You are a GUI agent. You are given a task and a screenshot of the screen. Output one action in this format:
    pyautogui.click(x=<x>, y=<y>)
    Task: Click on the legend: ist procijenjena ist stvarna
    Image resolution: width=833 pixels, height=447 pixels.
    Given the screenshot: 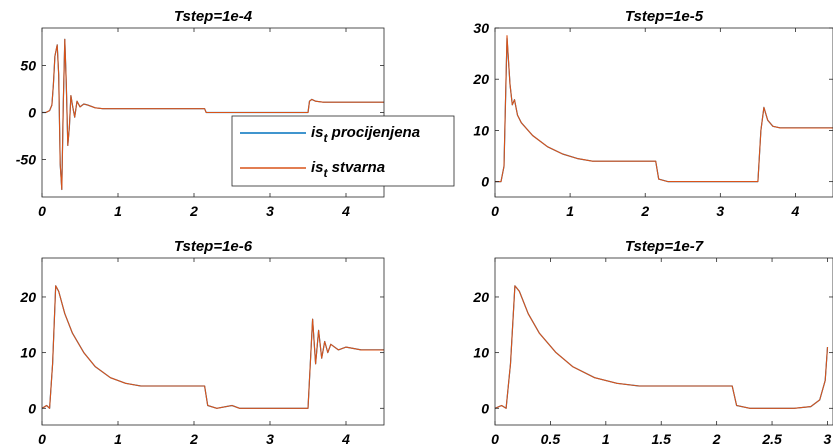 What is the action you would take?
    pyautogui.click(x=343, y=151)
    